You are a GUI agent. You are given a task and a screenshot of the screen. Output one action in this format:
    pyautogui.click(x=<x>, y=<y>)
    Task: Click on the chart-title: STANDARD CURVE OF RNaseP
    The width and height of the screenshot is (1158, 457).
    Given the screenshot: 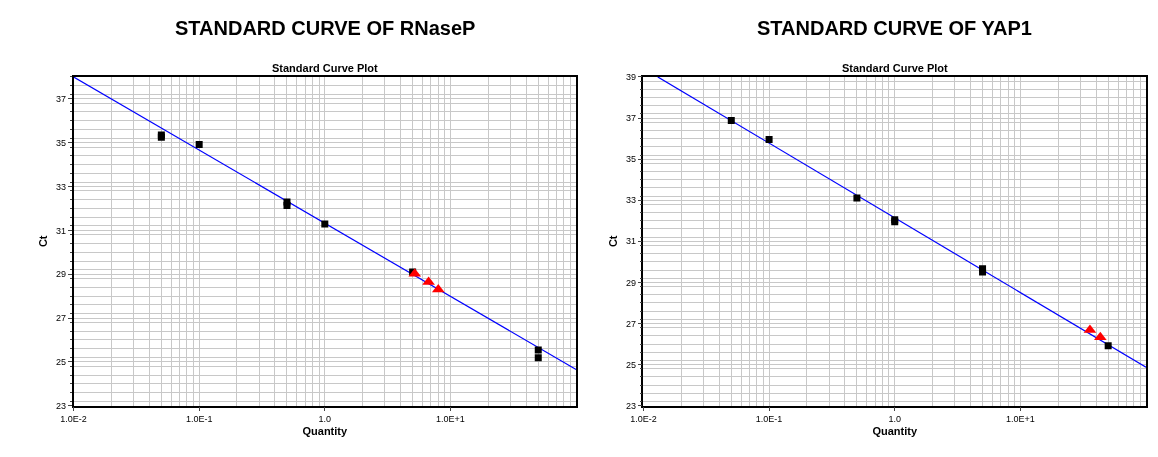 What is the action you would take?
    pyautogui.click(x=325, y=28)
    